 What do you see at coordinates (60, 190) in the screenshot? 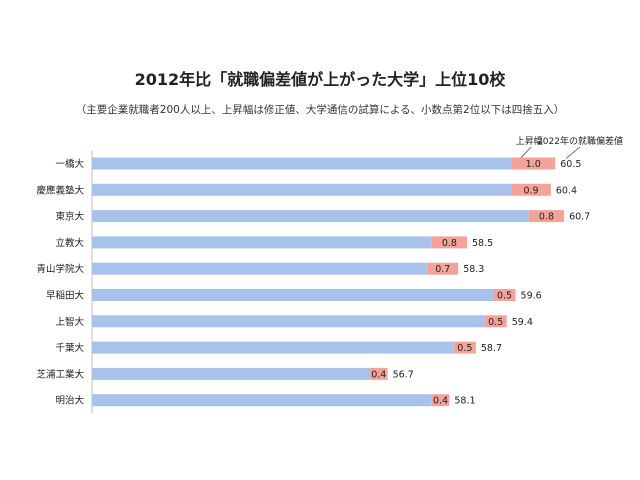
I see `category-label: 慶應義塾大` at bounding box center [60, 190].